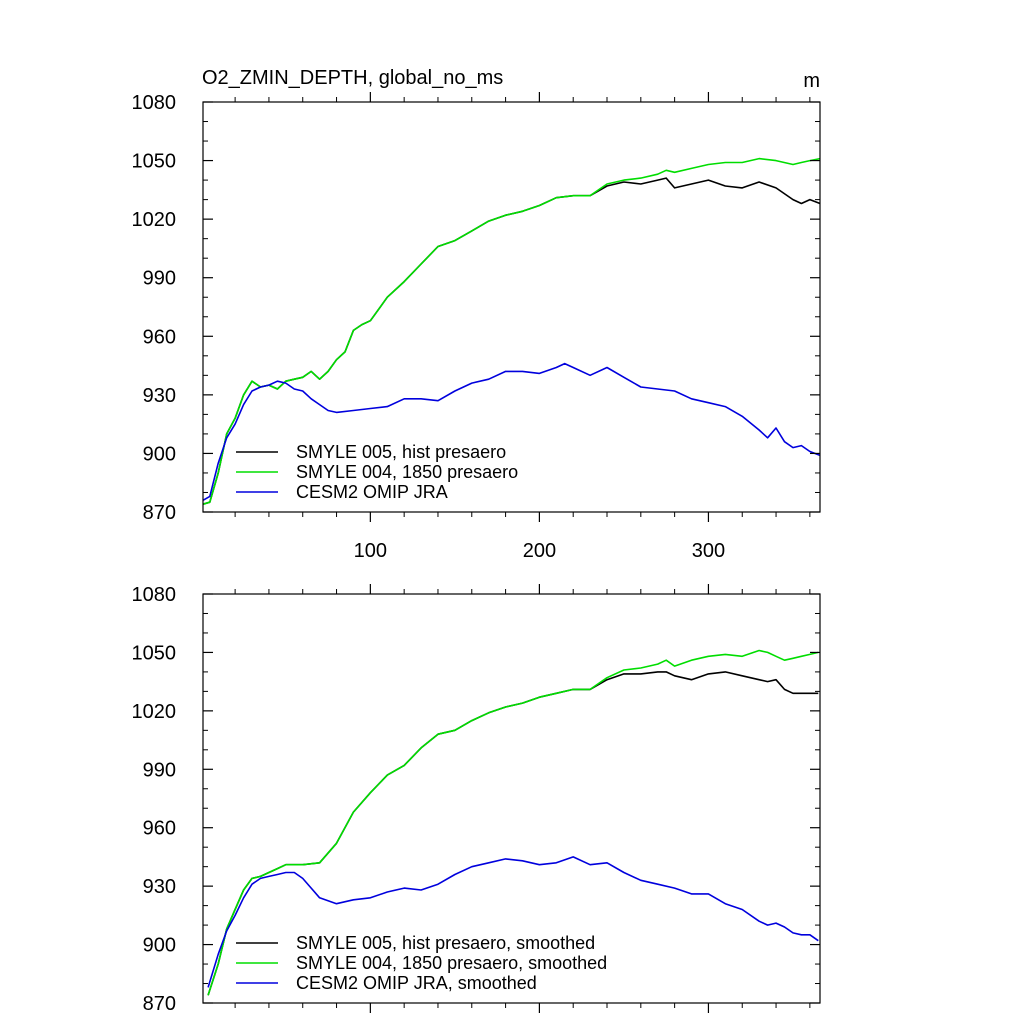 This screenshot has width=1024, height=1024. What do you see at coordinates (445, 943) in the screenshot?
I see `legend-entry: SMYLE 005, hist presaero, smoothed` at bounding box center [445, 943].